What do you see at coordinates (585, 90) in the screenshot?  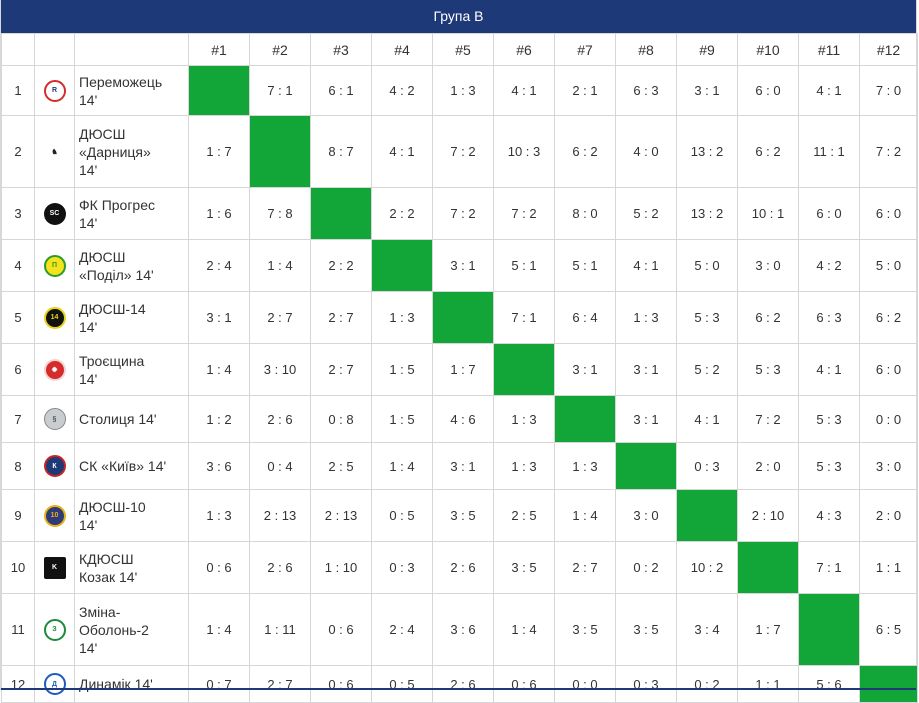 I see `result-cell: 2 : 1` at bounding box center [585, 90].